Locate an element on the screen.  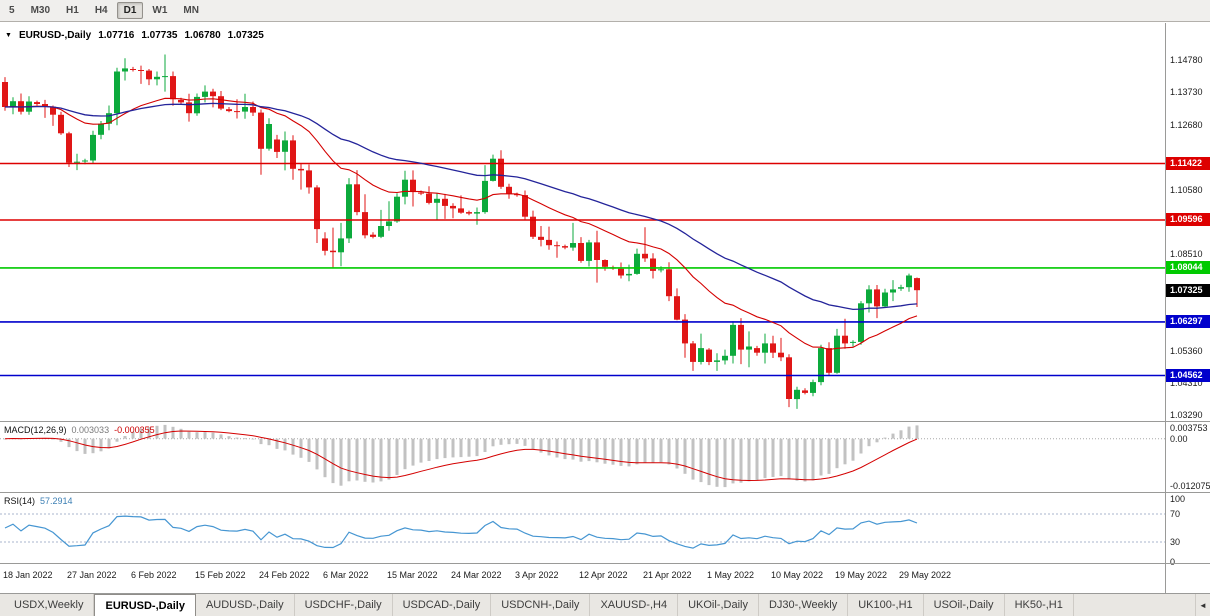
price-axis-label: 1.12680 is located at coordinates (1186, 125).